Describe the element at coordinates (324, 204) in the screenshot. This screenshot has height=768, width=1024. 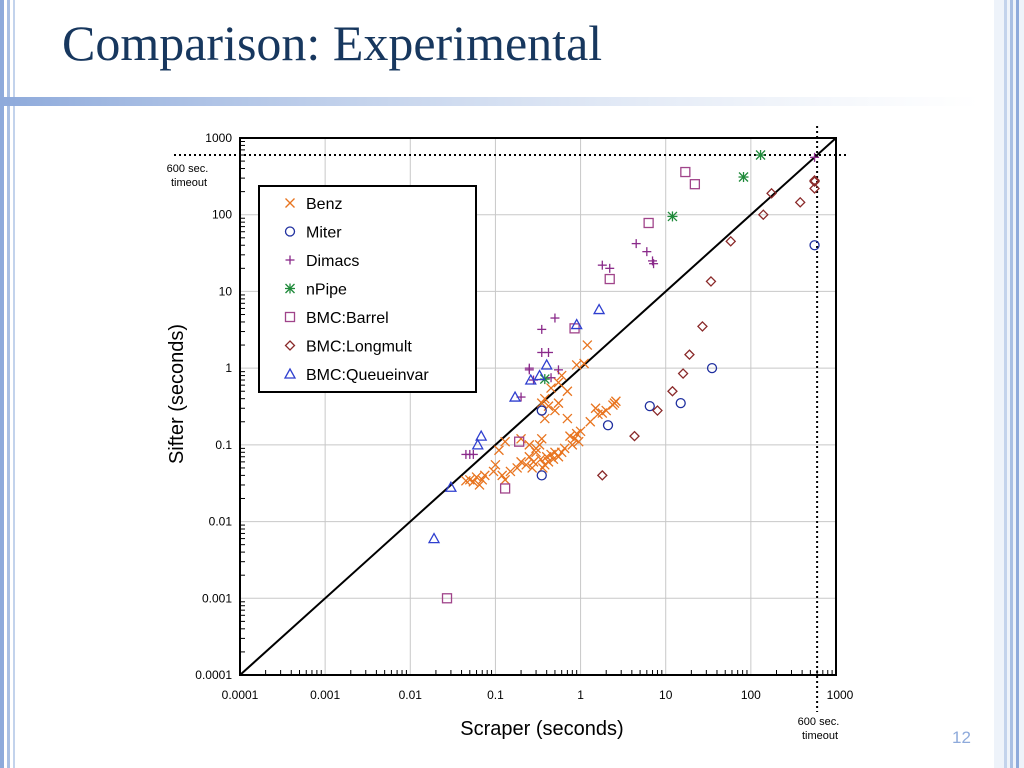
I see `legend-label-benz: Benz` at that location.